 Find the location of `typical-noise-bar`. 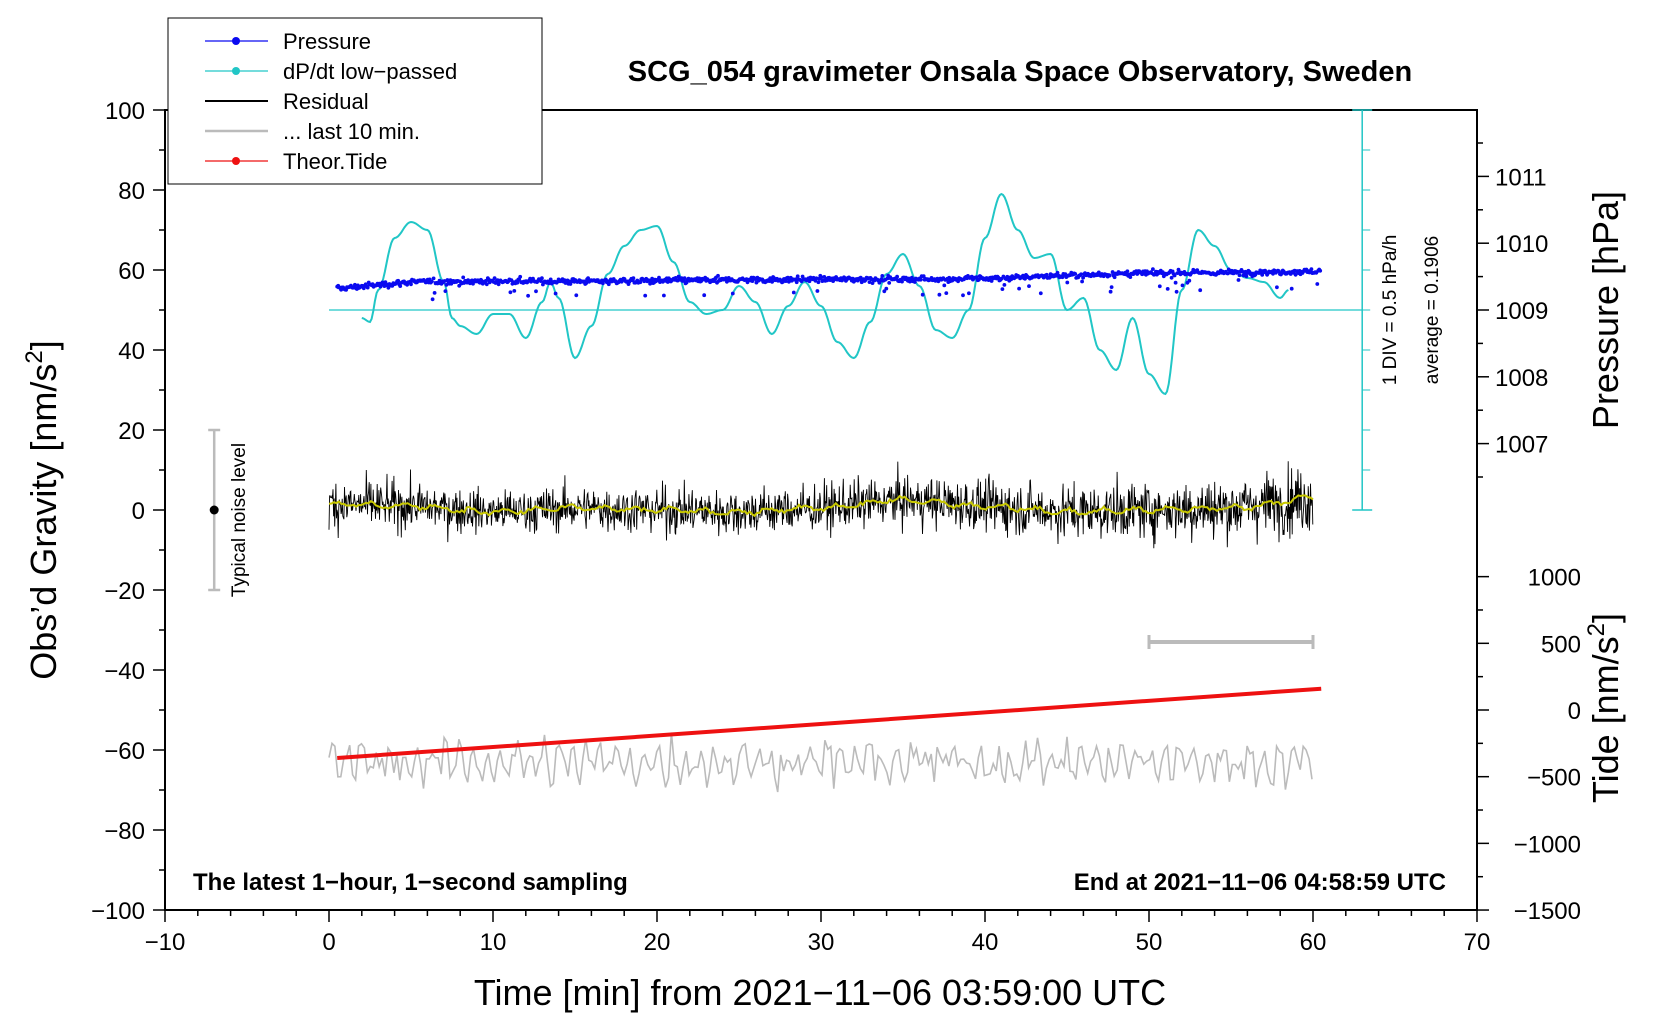

typical-noise-bar is located at coordinates (214, 510).